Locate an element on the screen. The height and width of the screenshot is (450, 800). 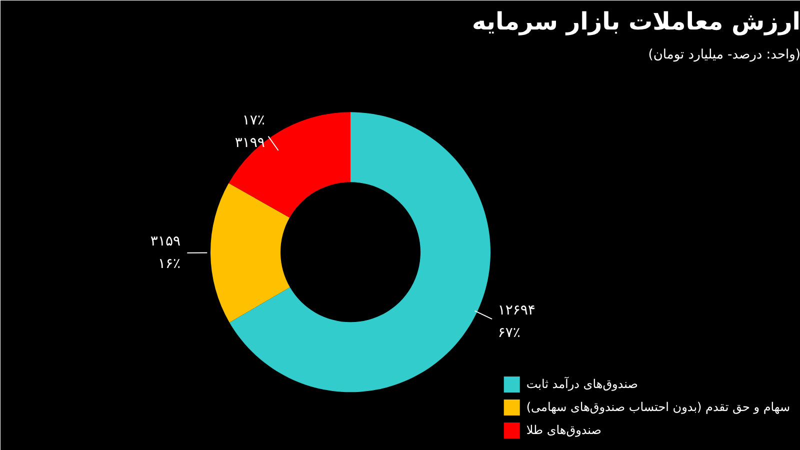
legend-label: صندوق‌های درآمد ثابت is located at coordinates (582, 384).